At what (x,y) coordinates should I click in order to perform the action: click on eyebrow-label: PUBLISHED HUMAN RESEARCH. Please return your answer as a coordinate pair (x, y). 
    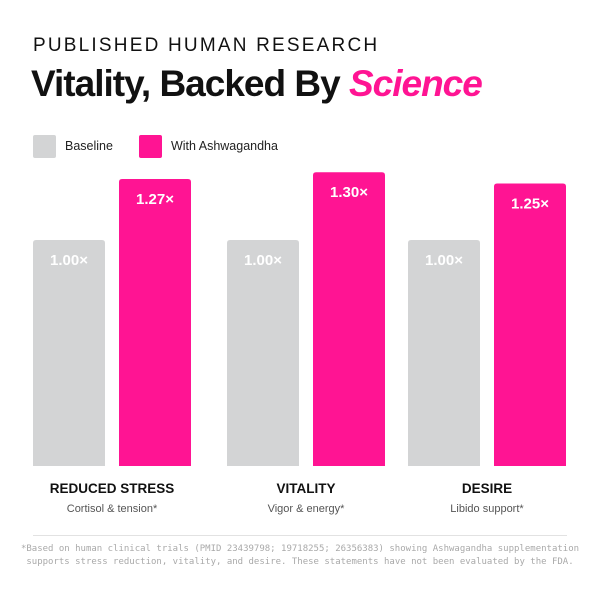
    Looking at the image, I should click on (206, 45).